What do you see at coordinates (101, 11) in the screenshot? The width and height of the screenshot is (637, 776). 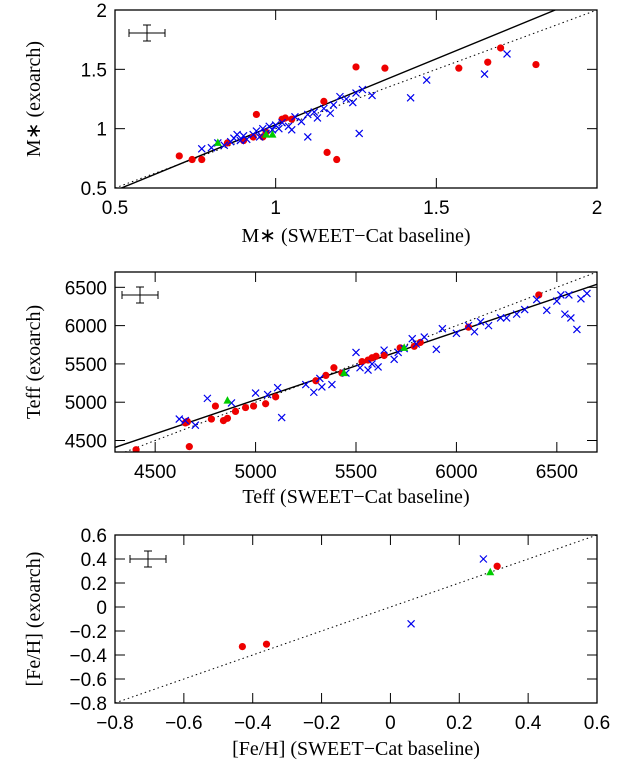 I see `y-tick-label: 2` at bounding box center [101, 11].